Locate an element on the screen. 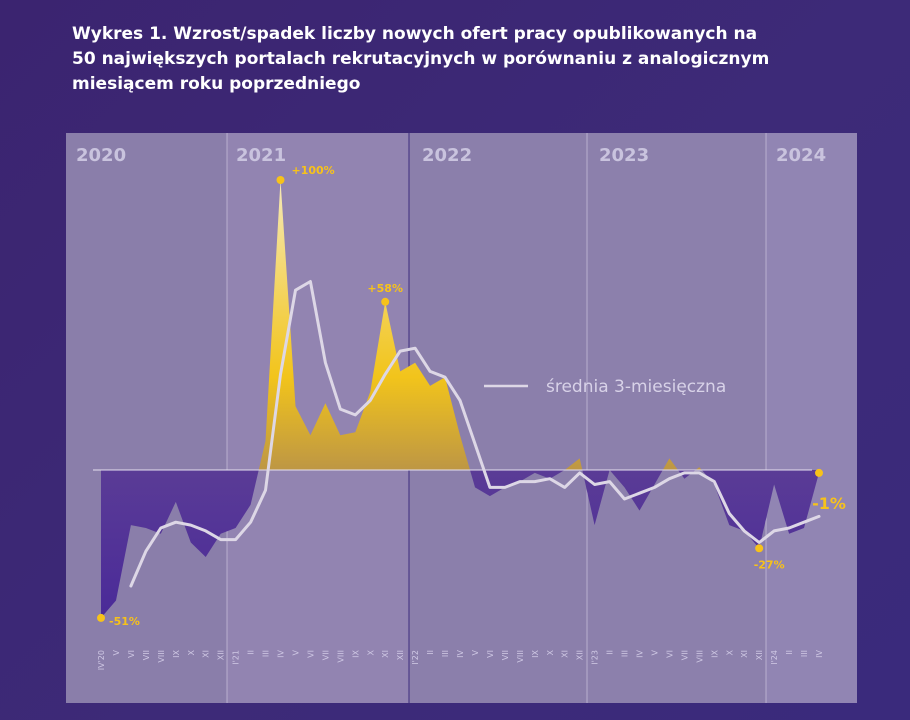 This screenshot has width=910, height=720. year-label: 2022 is located at coordinates (447, 155).